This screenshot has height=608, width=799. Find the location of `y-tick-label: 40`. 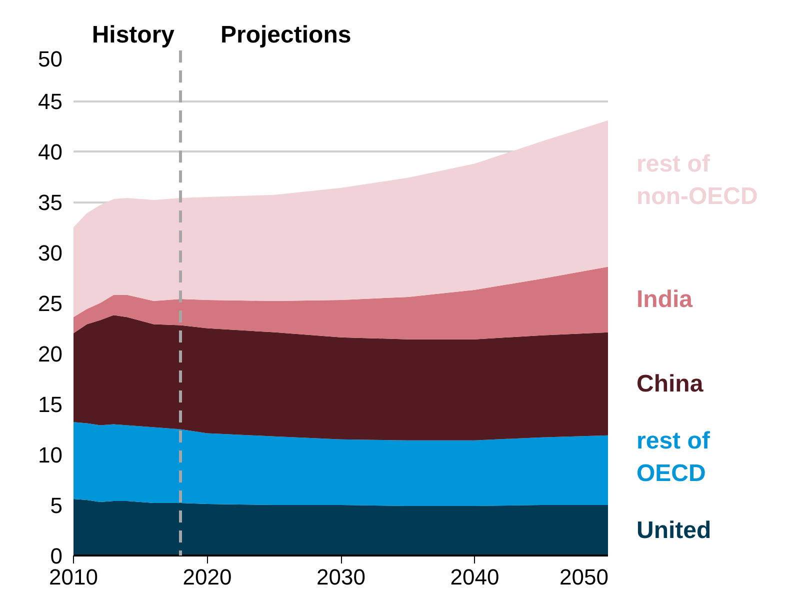

y-tick-label: 40 is located at coordinates (50, 152).